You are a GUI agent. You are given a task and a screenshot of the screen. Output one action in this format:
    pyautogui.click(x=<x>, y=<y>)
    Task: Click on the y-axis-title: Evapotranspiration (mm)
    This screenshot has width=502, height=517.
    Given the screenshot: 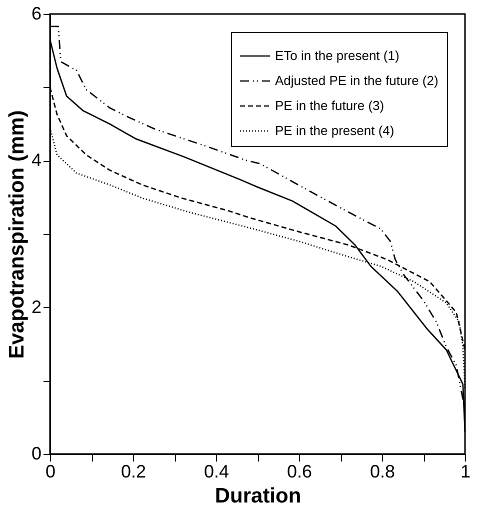 What is the action you would take?
    pyautogui.click(x=16, y=234)
    